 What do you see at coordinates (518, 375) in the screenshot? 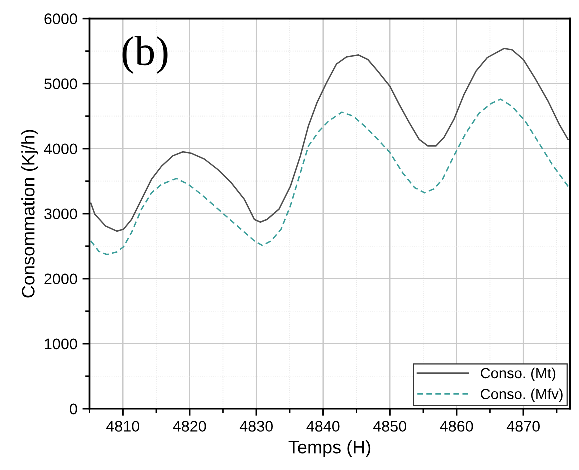
I see `legend-label: Conso. (Mt)` at bounding box center [518, 375].